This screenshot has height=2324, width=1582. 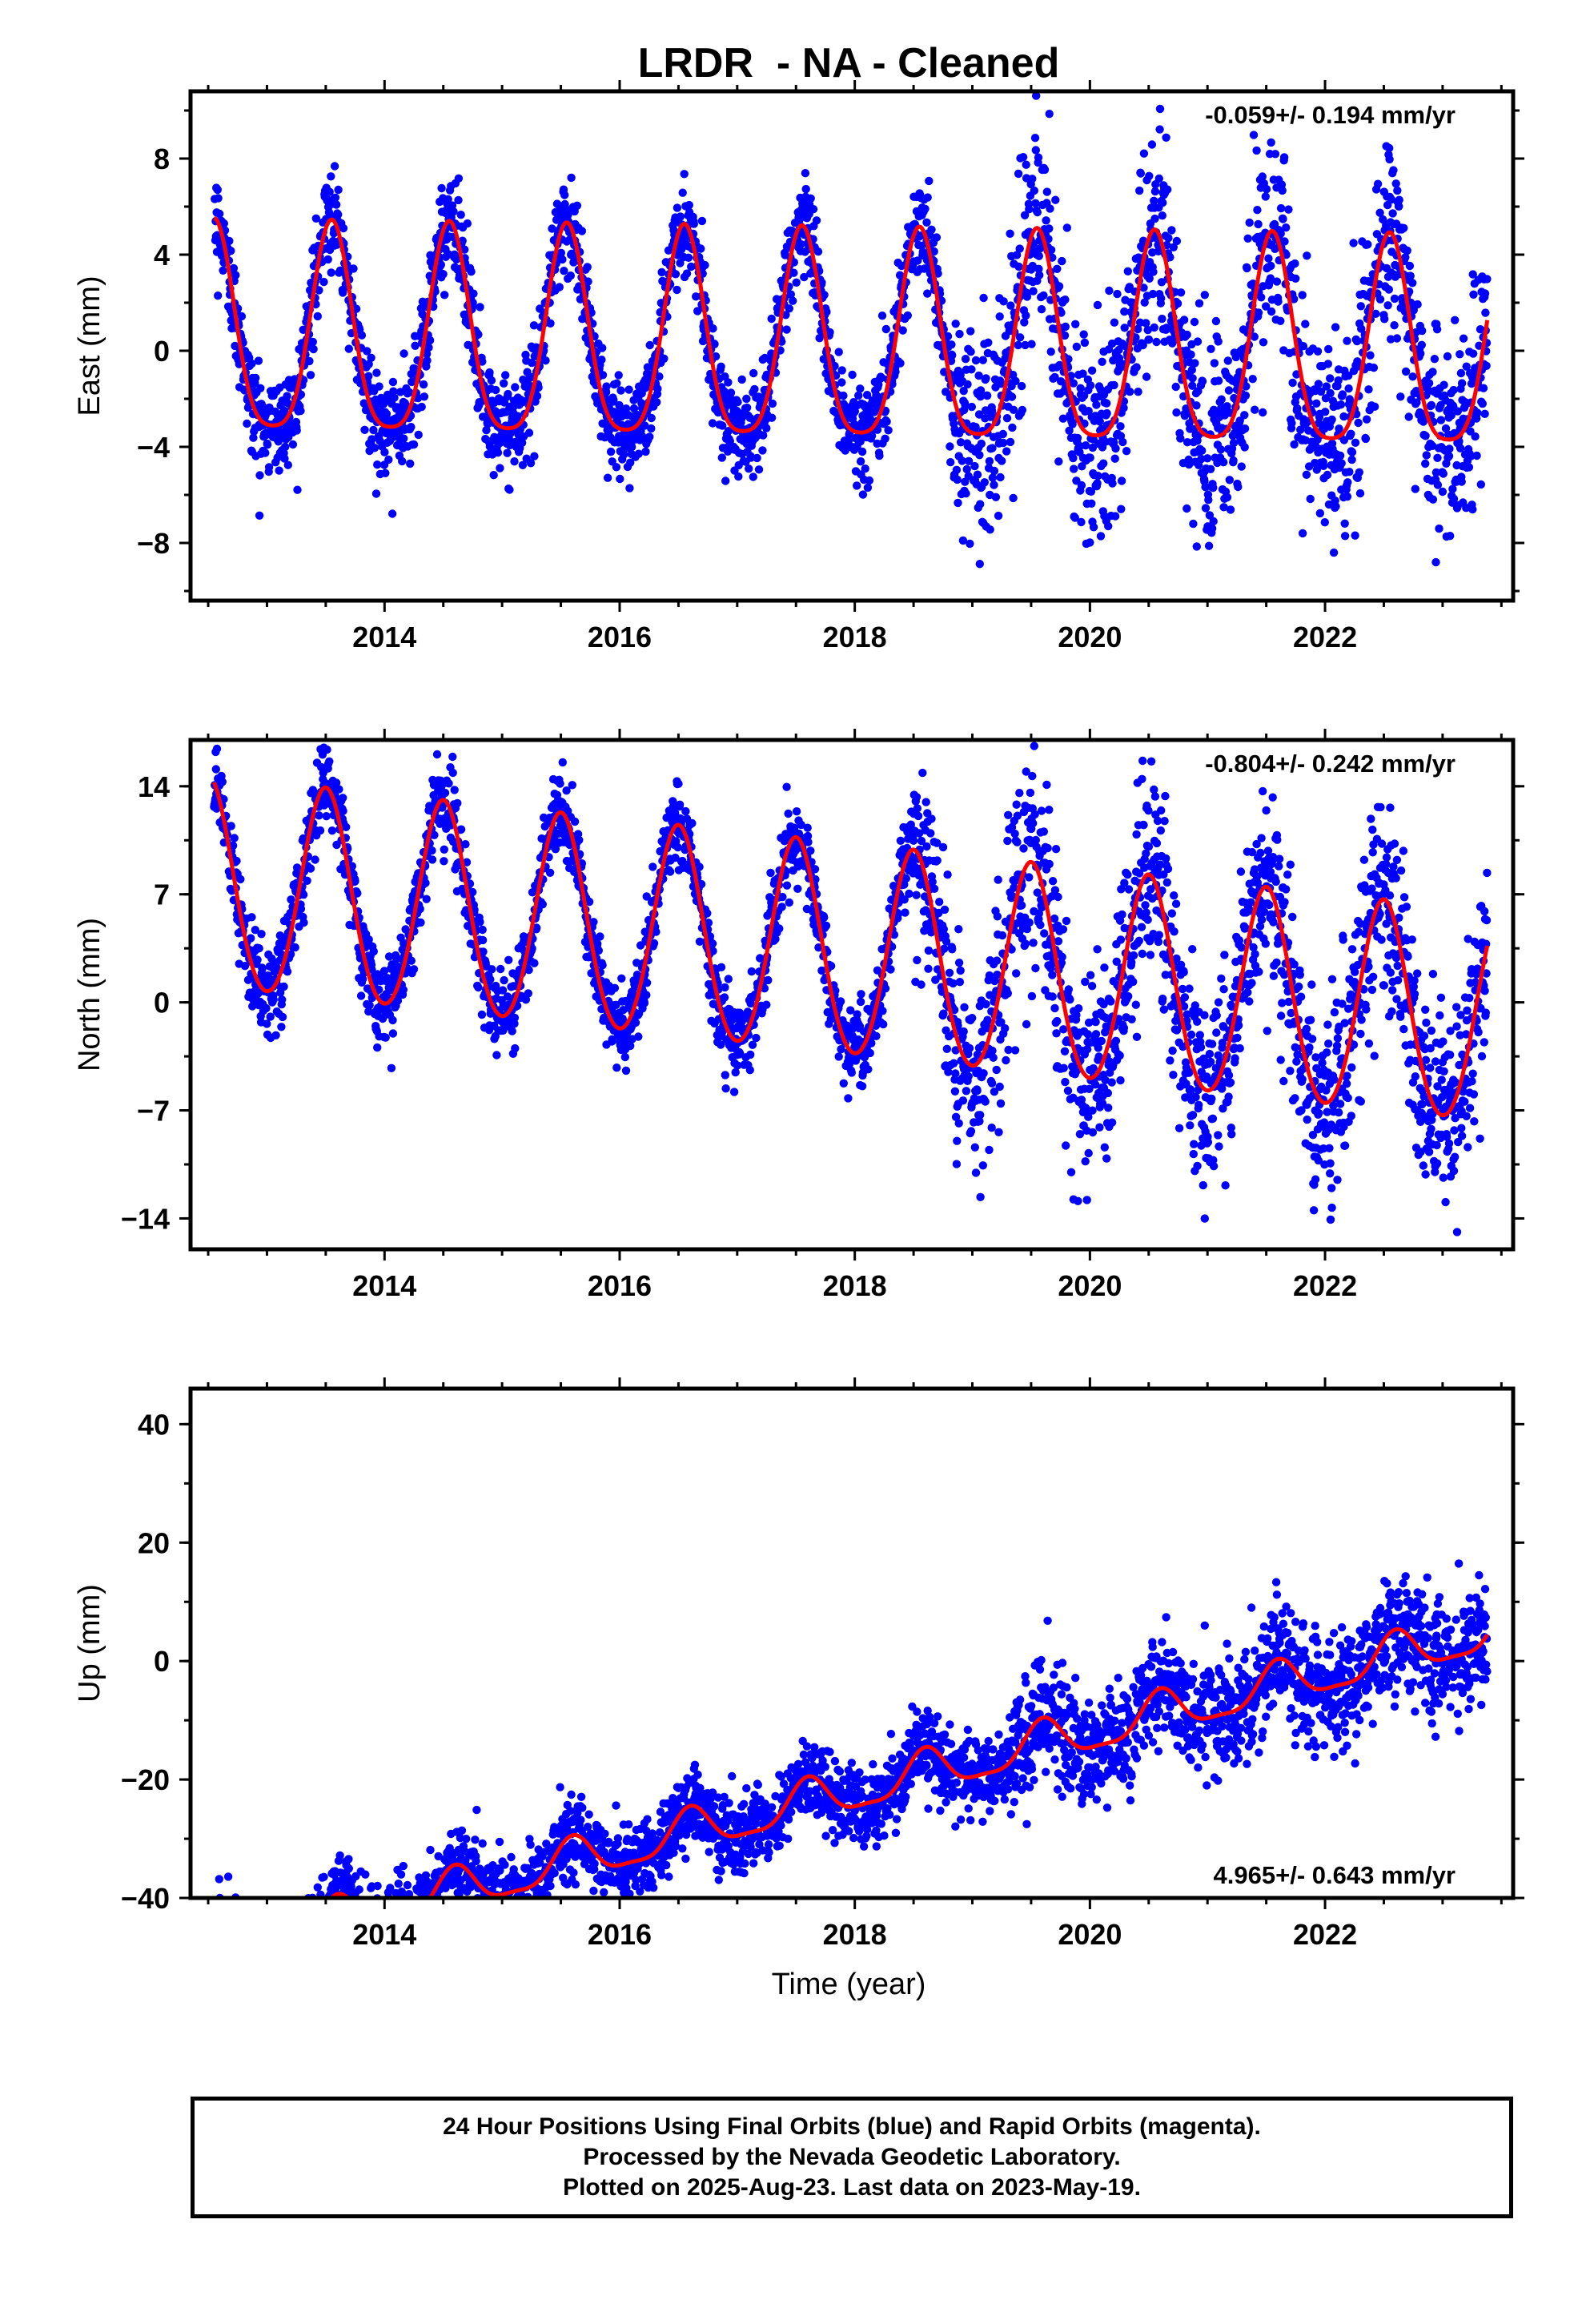 I want to click on x-tick-label: 2020, so click(x=1090, y=637).